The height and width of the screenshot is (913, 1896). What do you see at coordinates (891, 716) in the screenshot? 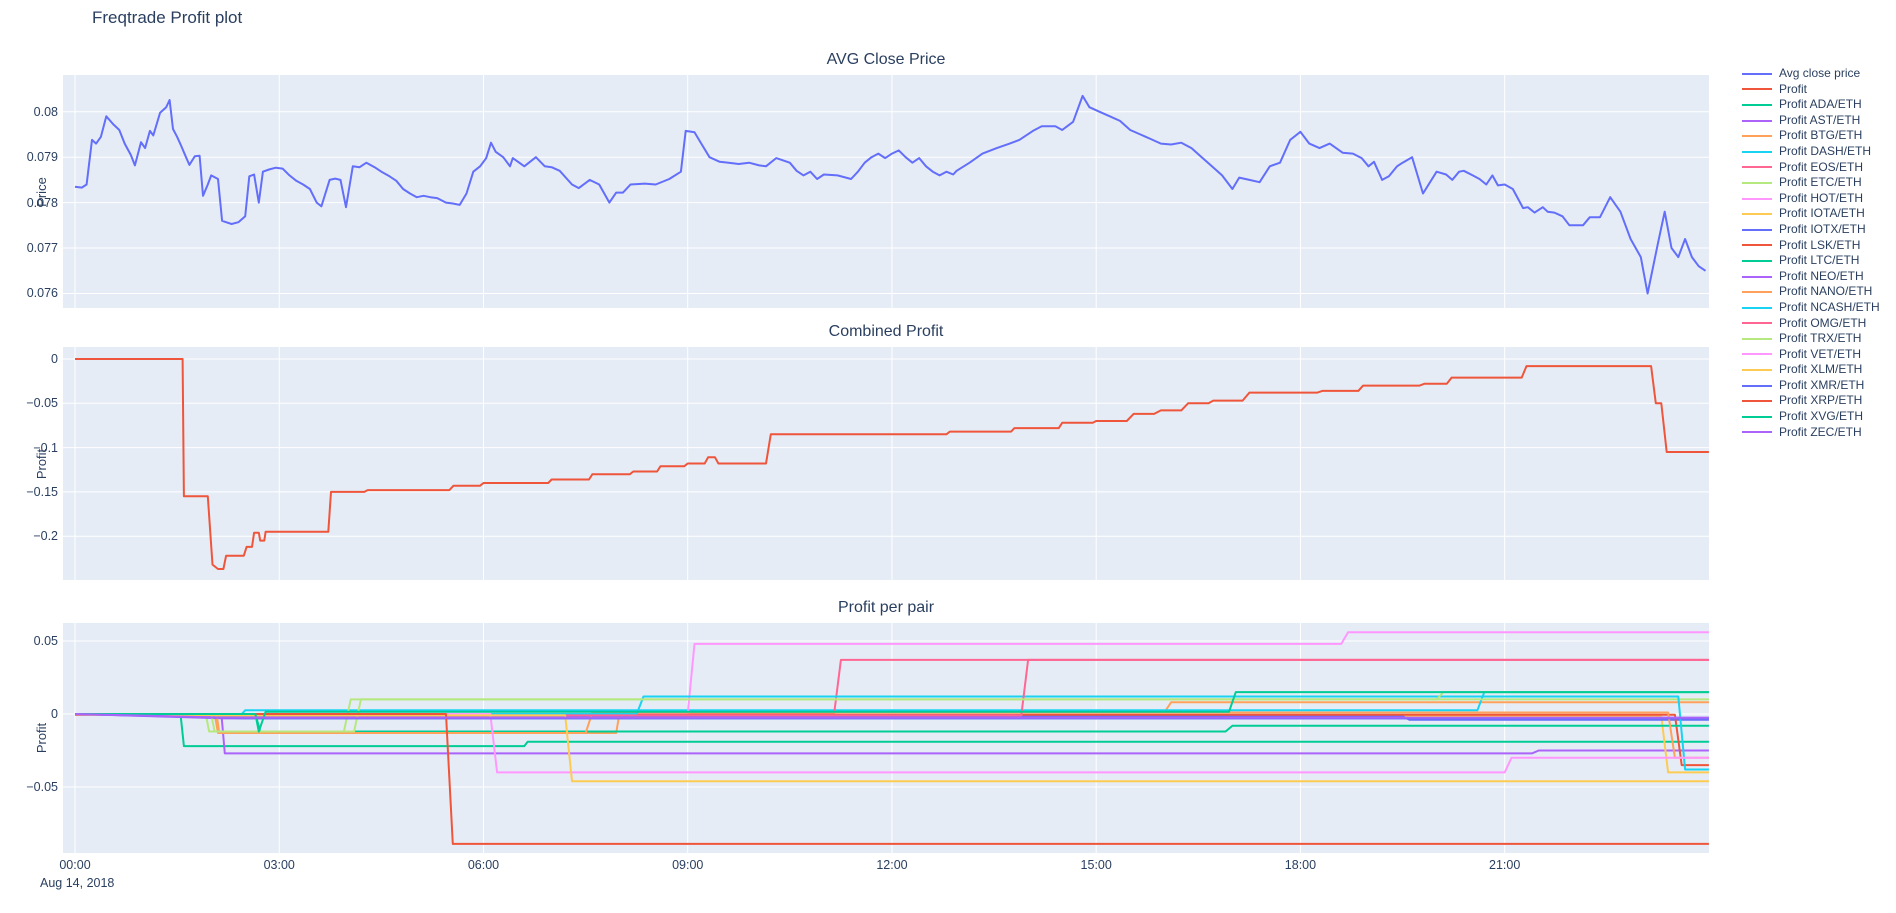
I see `series-profit-zec-eth` at bounding box center [891, 716].